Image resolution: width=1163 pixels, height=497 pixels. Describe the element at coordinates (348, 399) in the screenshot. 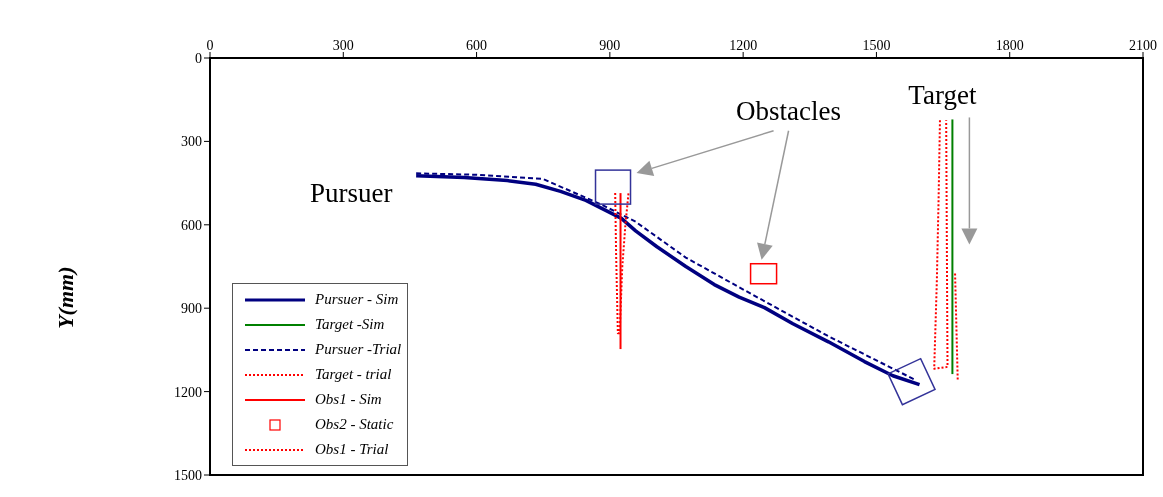

I see `legend-label: Obs1 - Sim` at that location.